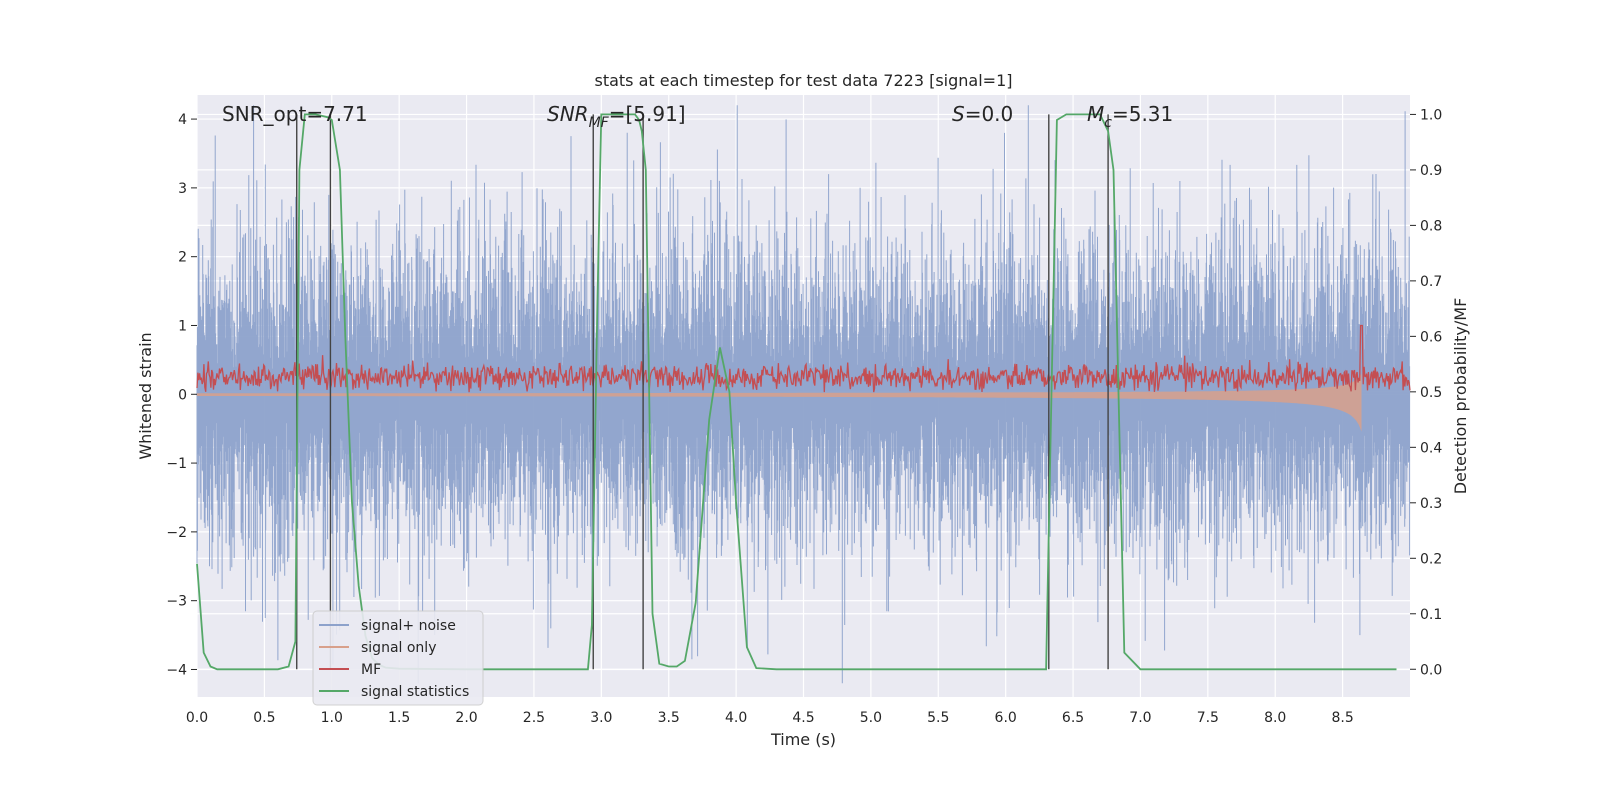 This screenshot has width=1600, height=800. I want to click on annotation-snr-mf-sub: MF, so click(599, 123).